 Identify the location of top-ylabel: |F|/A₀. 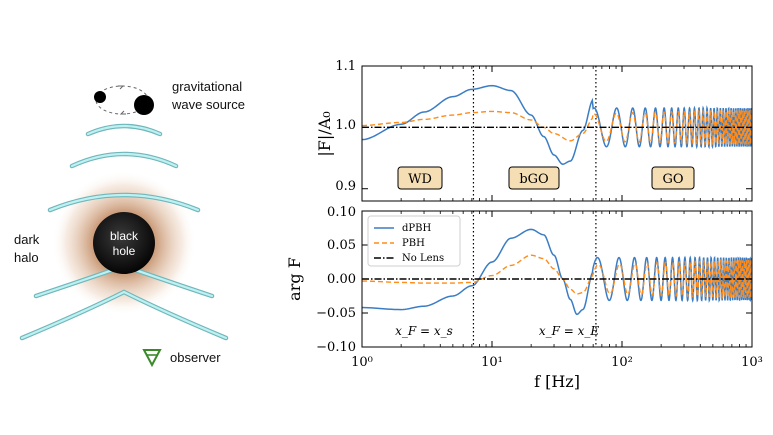
(324, 133).